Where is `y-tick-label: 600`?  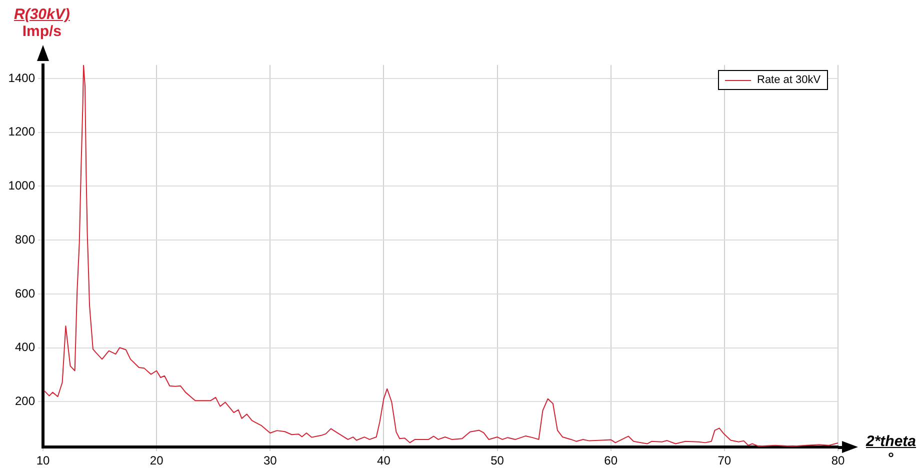
y-tick-label: 600 is located at coordinates (25, 293).